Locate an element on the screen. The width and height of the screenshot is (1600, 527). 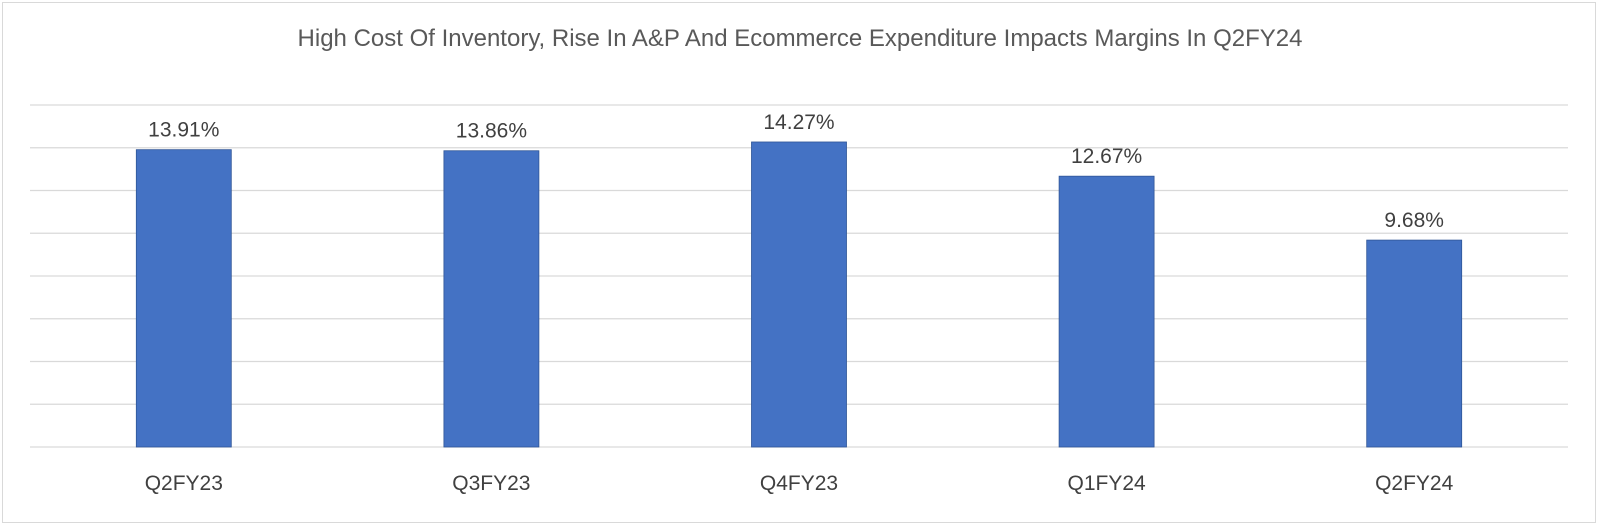
x-tick-label-q1fy24: Q1FY24 is located at coordinates (1106, 483).